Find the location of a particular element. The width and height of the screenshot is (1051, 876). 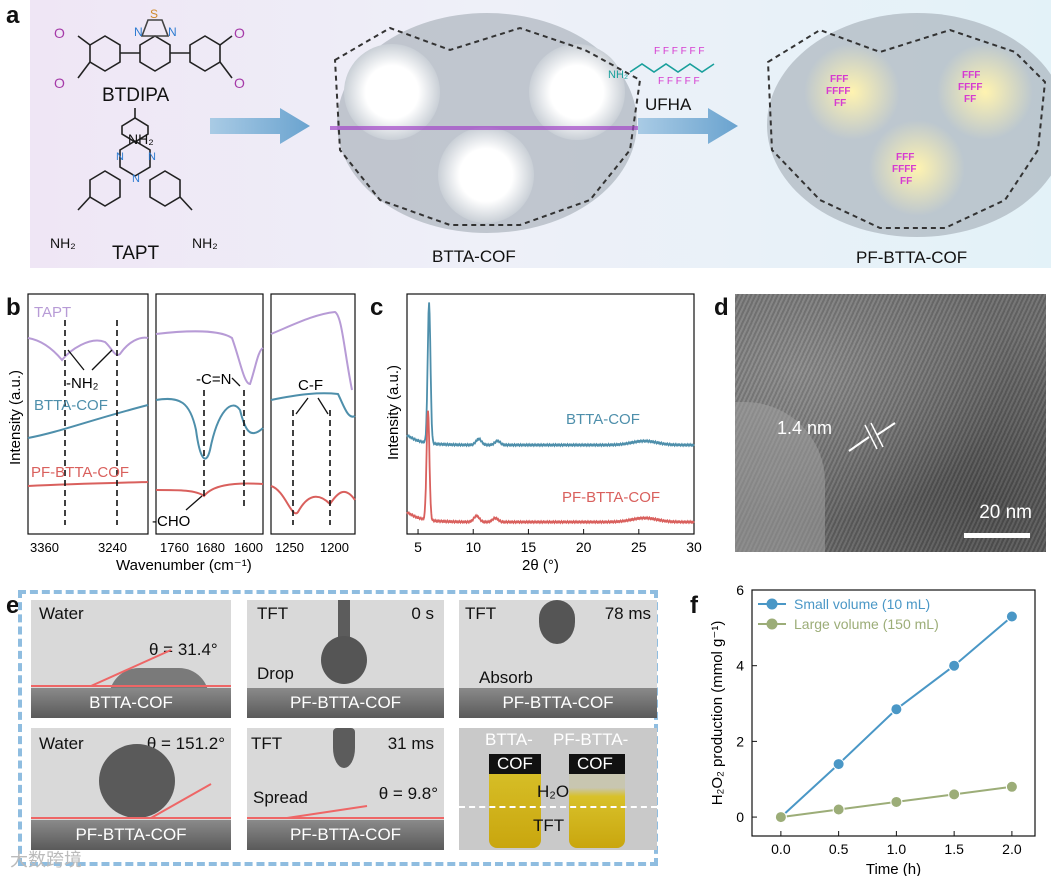

photo-tft-spread: TFT 31 ms Spread θ = 9.8° PF-BTTA-COF is located at coordinates (345, 789).